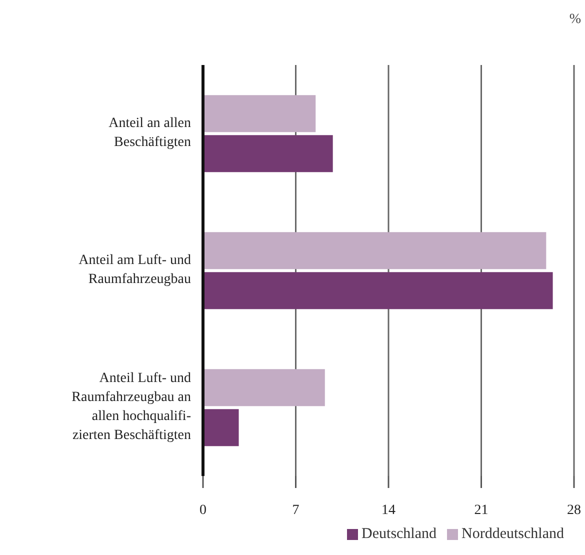  What do you see at coordinates (149, 133) in the screenshot?
I see `y-tick-label: Anteil an allen Beschäftigten` at bounding box center [149, 133].